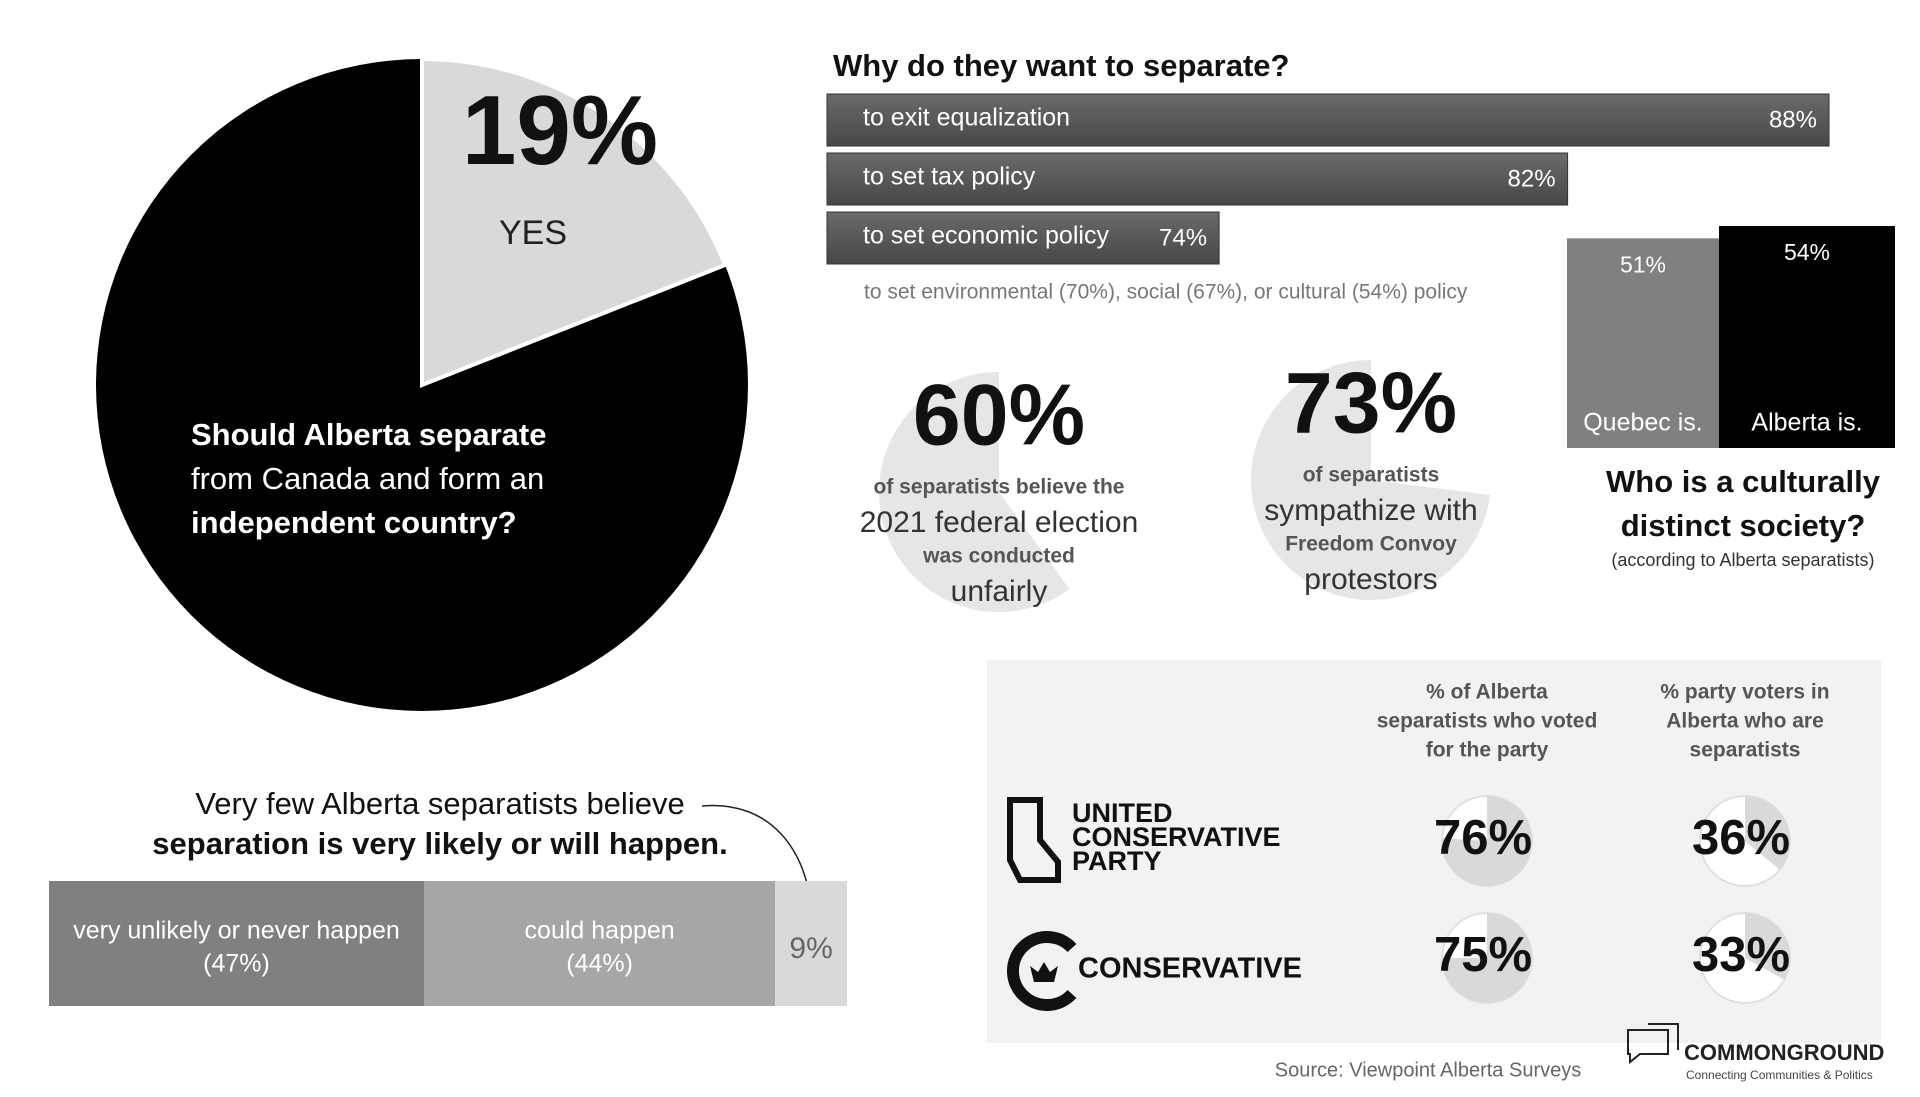 Image resolution: width=1920 pixels, height=1097 pixels. What do you see at coordinates (998, 556) in the screenshot?
I see `stat-text: was conducted` at bounding box center [998, 556].